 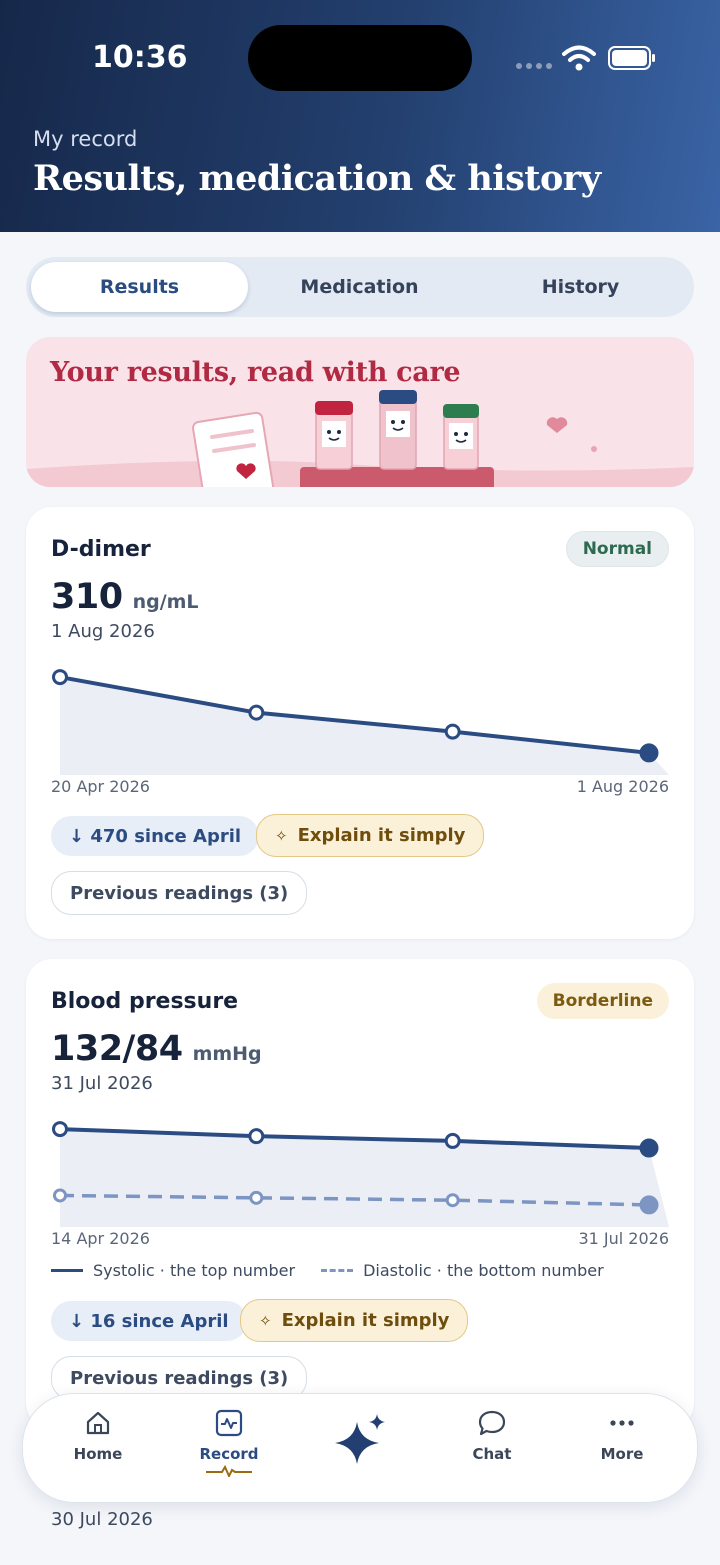 What do you see at coordinates (602, 1001) in the screenshot?
I see `status-badge: Borderline` at bounding box center [602, 1001].